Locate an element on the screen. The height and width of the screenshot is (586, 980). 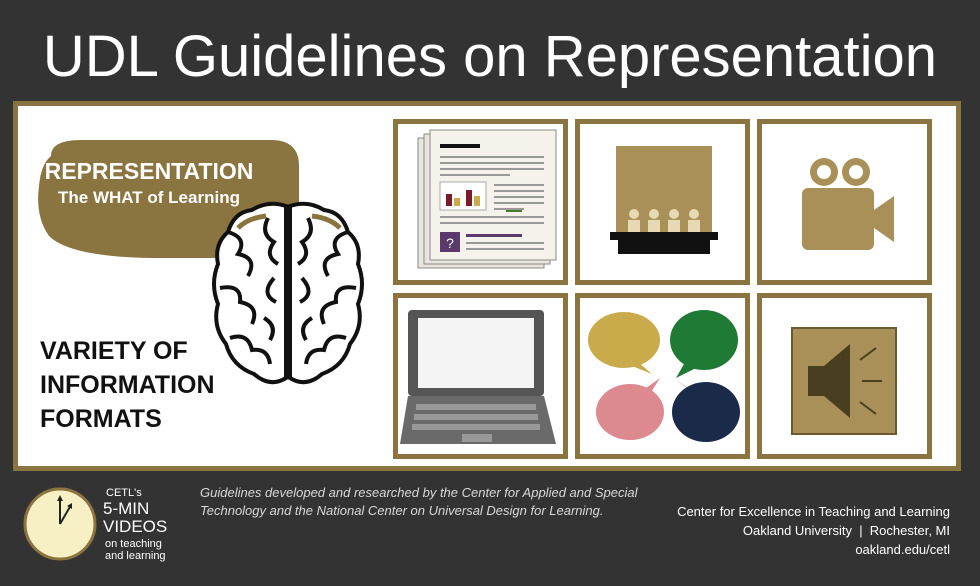
tile-speaker is located at coordinates (844, 376).